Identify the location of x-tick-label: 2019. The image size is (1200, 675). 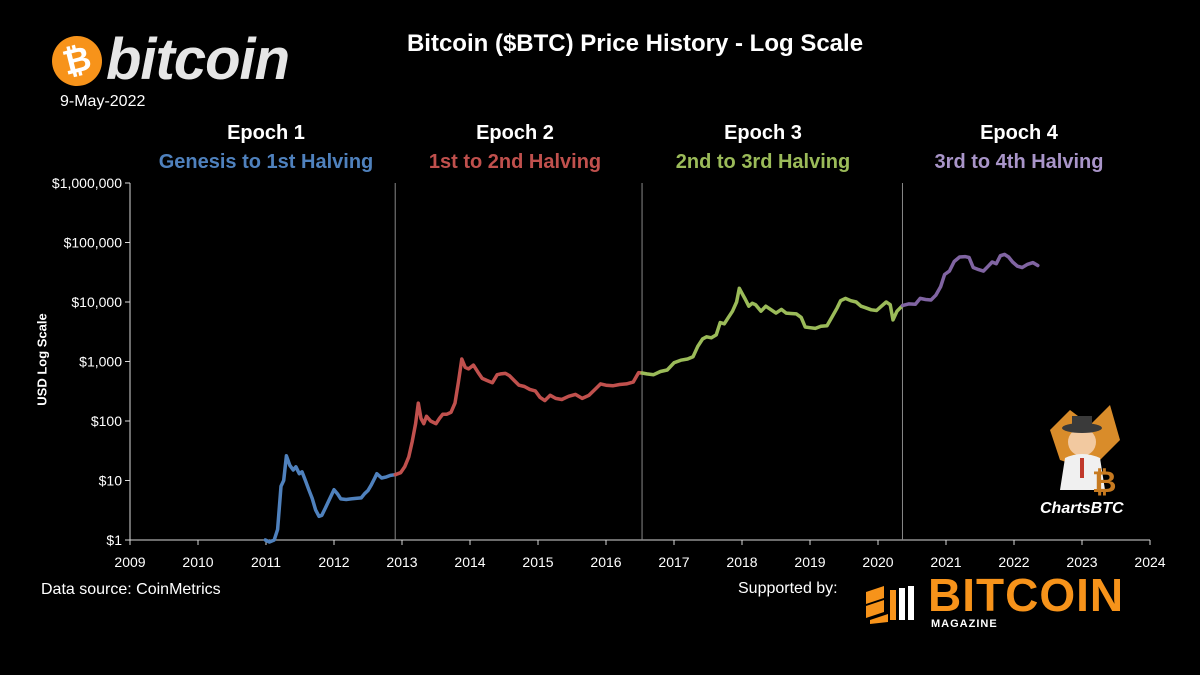
(809, 562).